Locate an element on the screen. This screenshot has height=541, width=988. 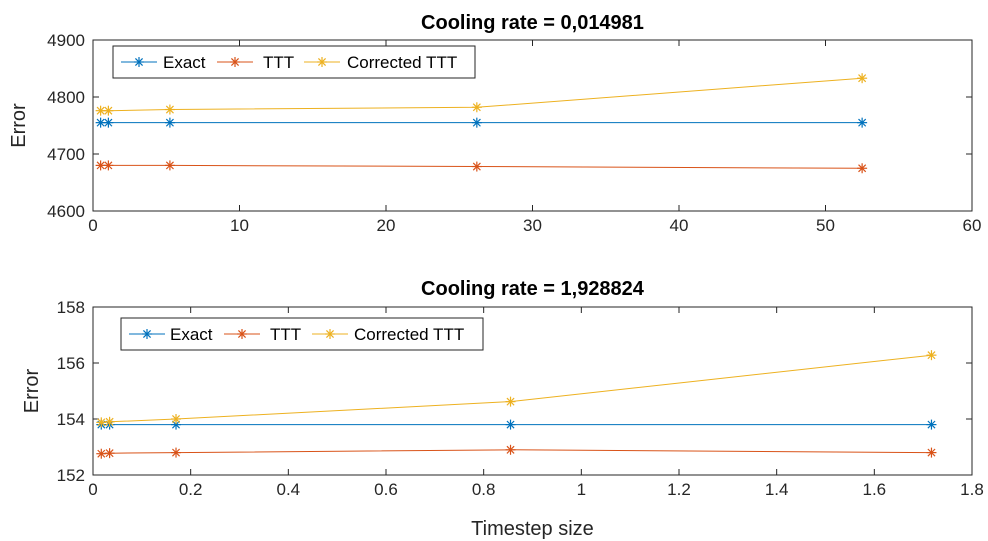
bottom-x-tick-label: 0.2 is located at coordinates (191, 489).